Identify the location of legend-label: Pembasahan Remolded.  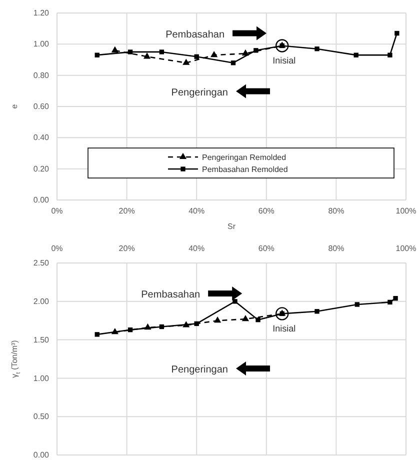
(245, 169).